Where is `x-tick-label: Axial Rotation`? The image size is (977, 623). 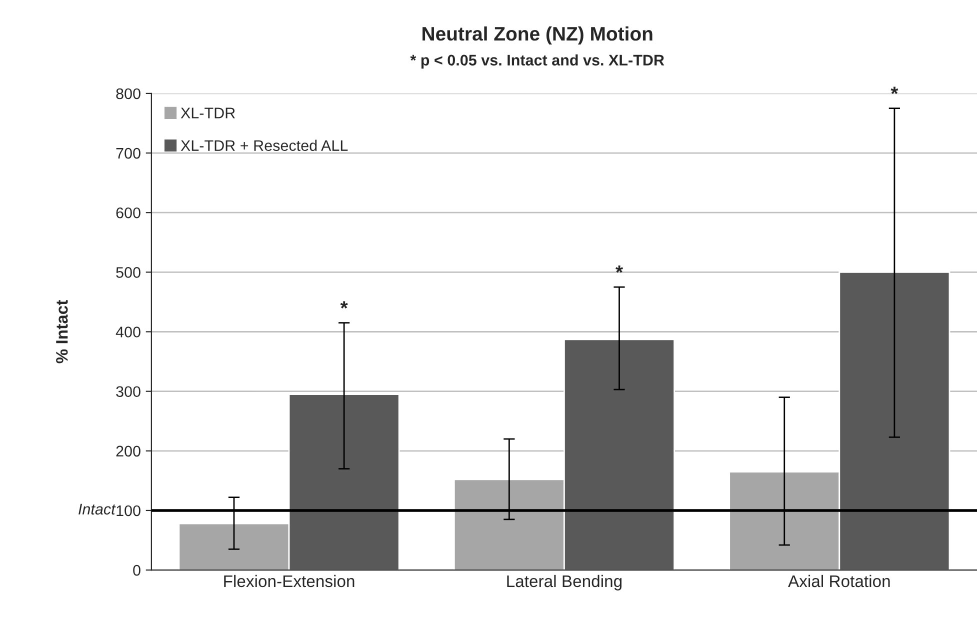
x-tick-label: Axial Rotation is located at coordinates (839, 581).